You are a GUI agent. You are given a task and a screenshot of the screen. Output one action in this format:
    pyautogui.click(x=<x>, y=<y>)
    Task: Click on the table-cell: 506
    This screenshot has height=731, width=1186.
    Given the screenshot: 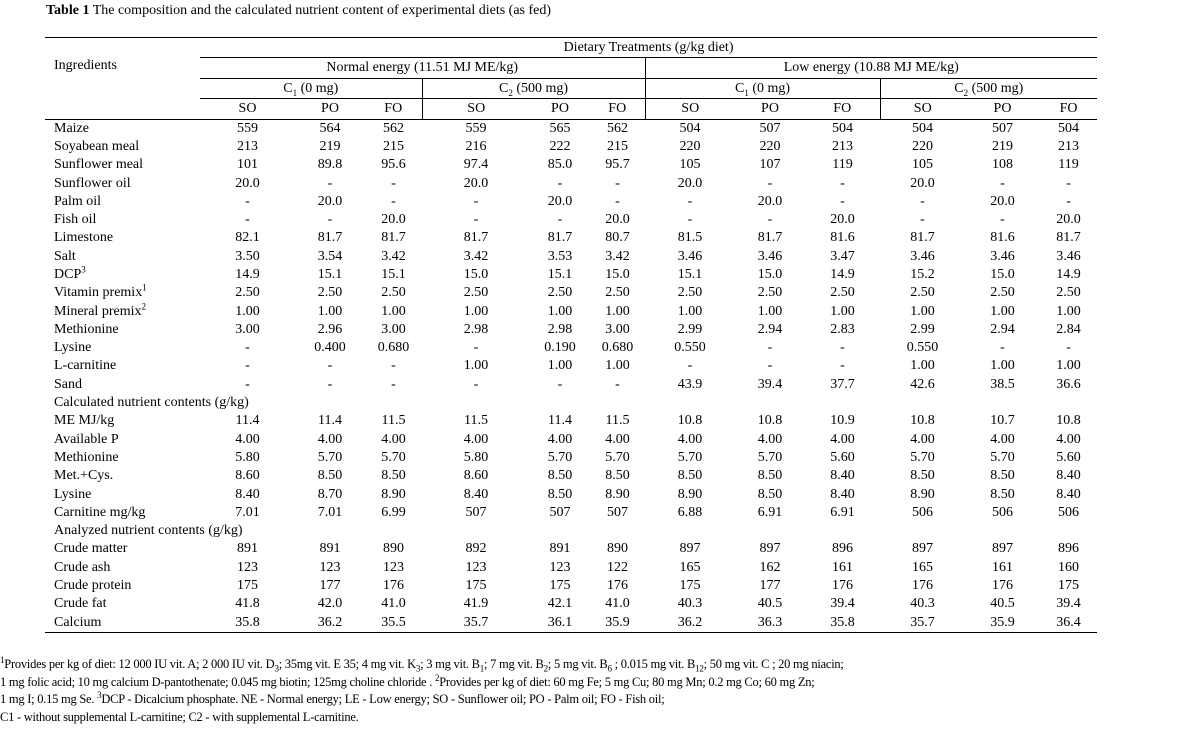 What is the action you would take?
    pyautogui.click(x=922, y=512)
    